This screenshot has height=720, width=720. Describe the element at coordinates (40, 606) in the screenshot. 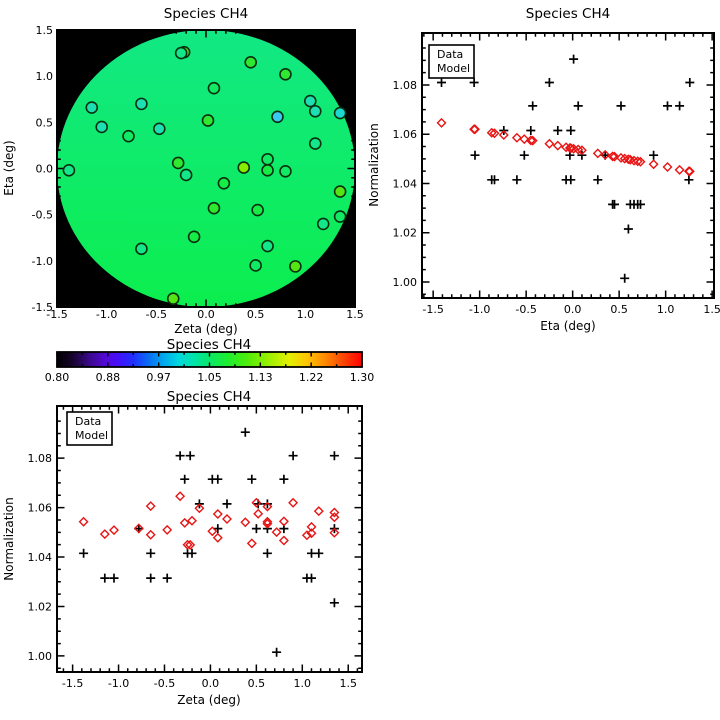

I see `y-tick-label: 1.02` at that location.